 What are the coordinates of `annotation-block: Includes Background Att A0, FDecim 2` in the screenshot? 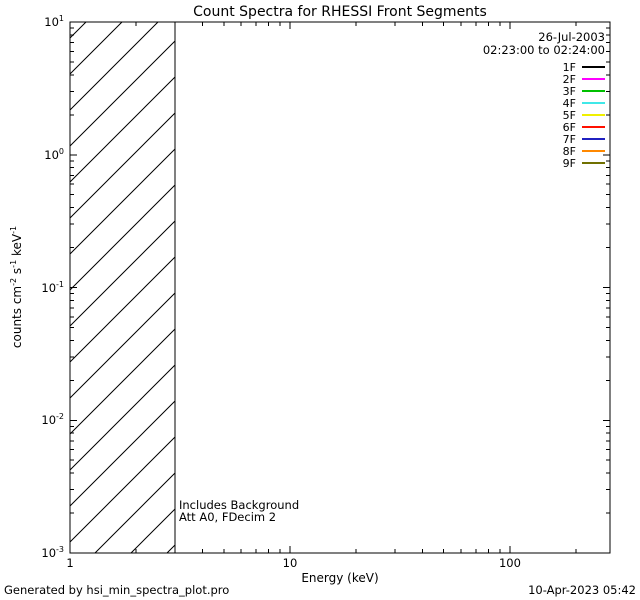 It's located at (239, 511).